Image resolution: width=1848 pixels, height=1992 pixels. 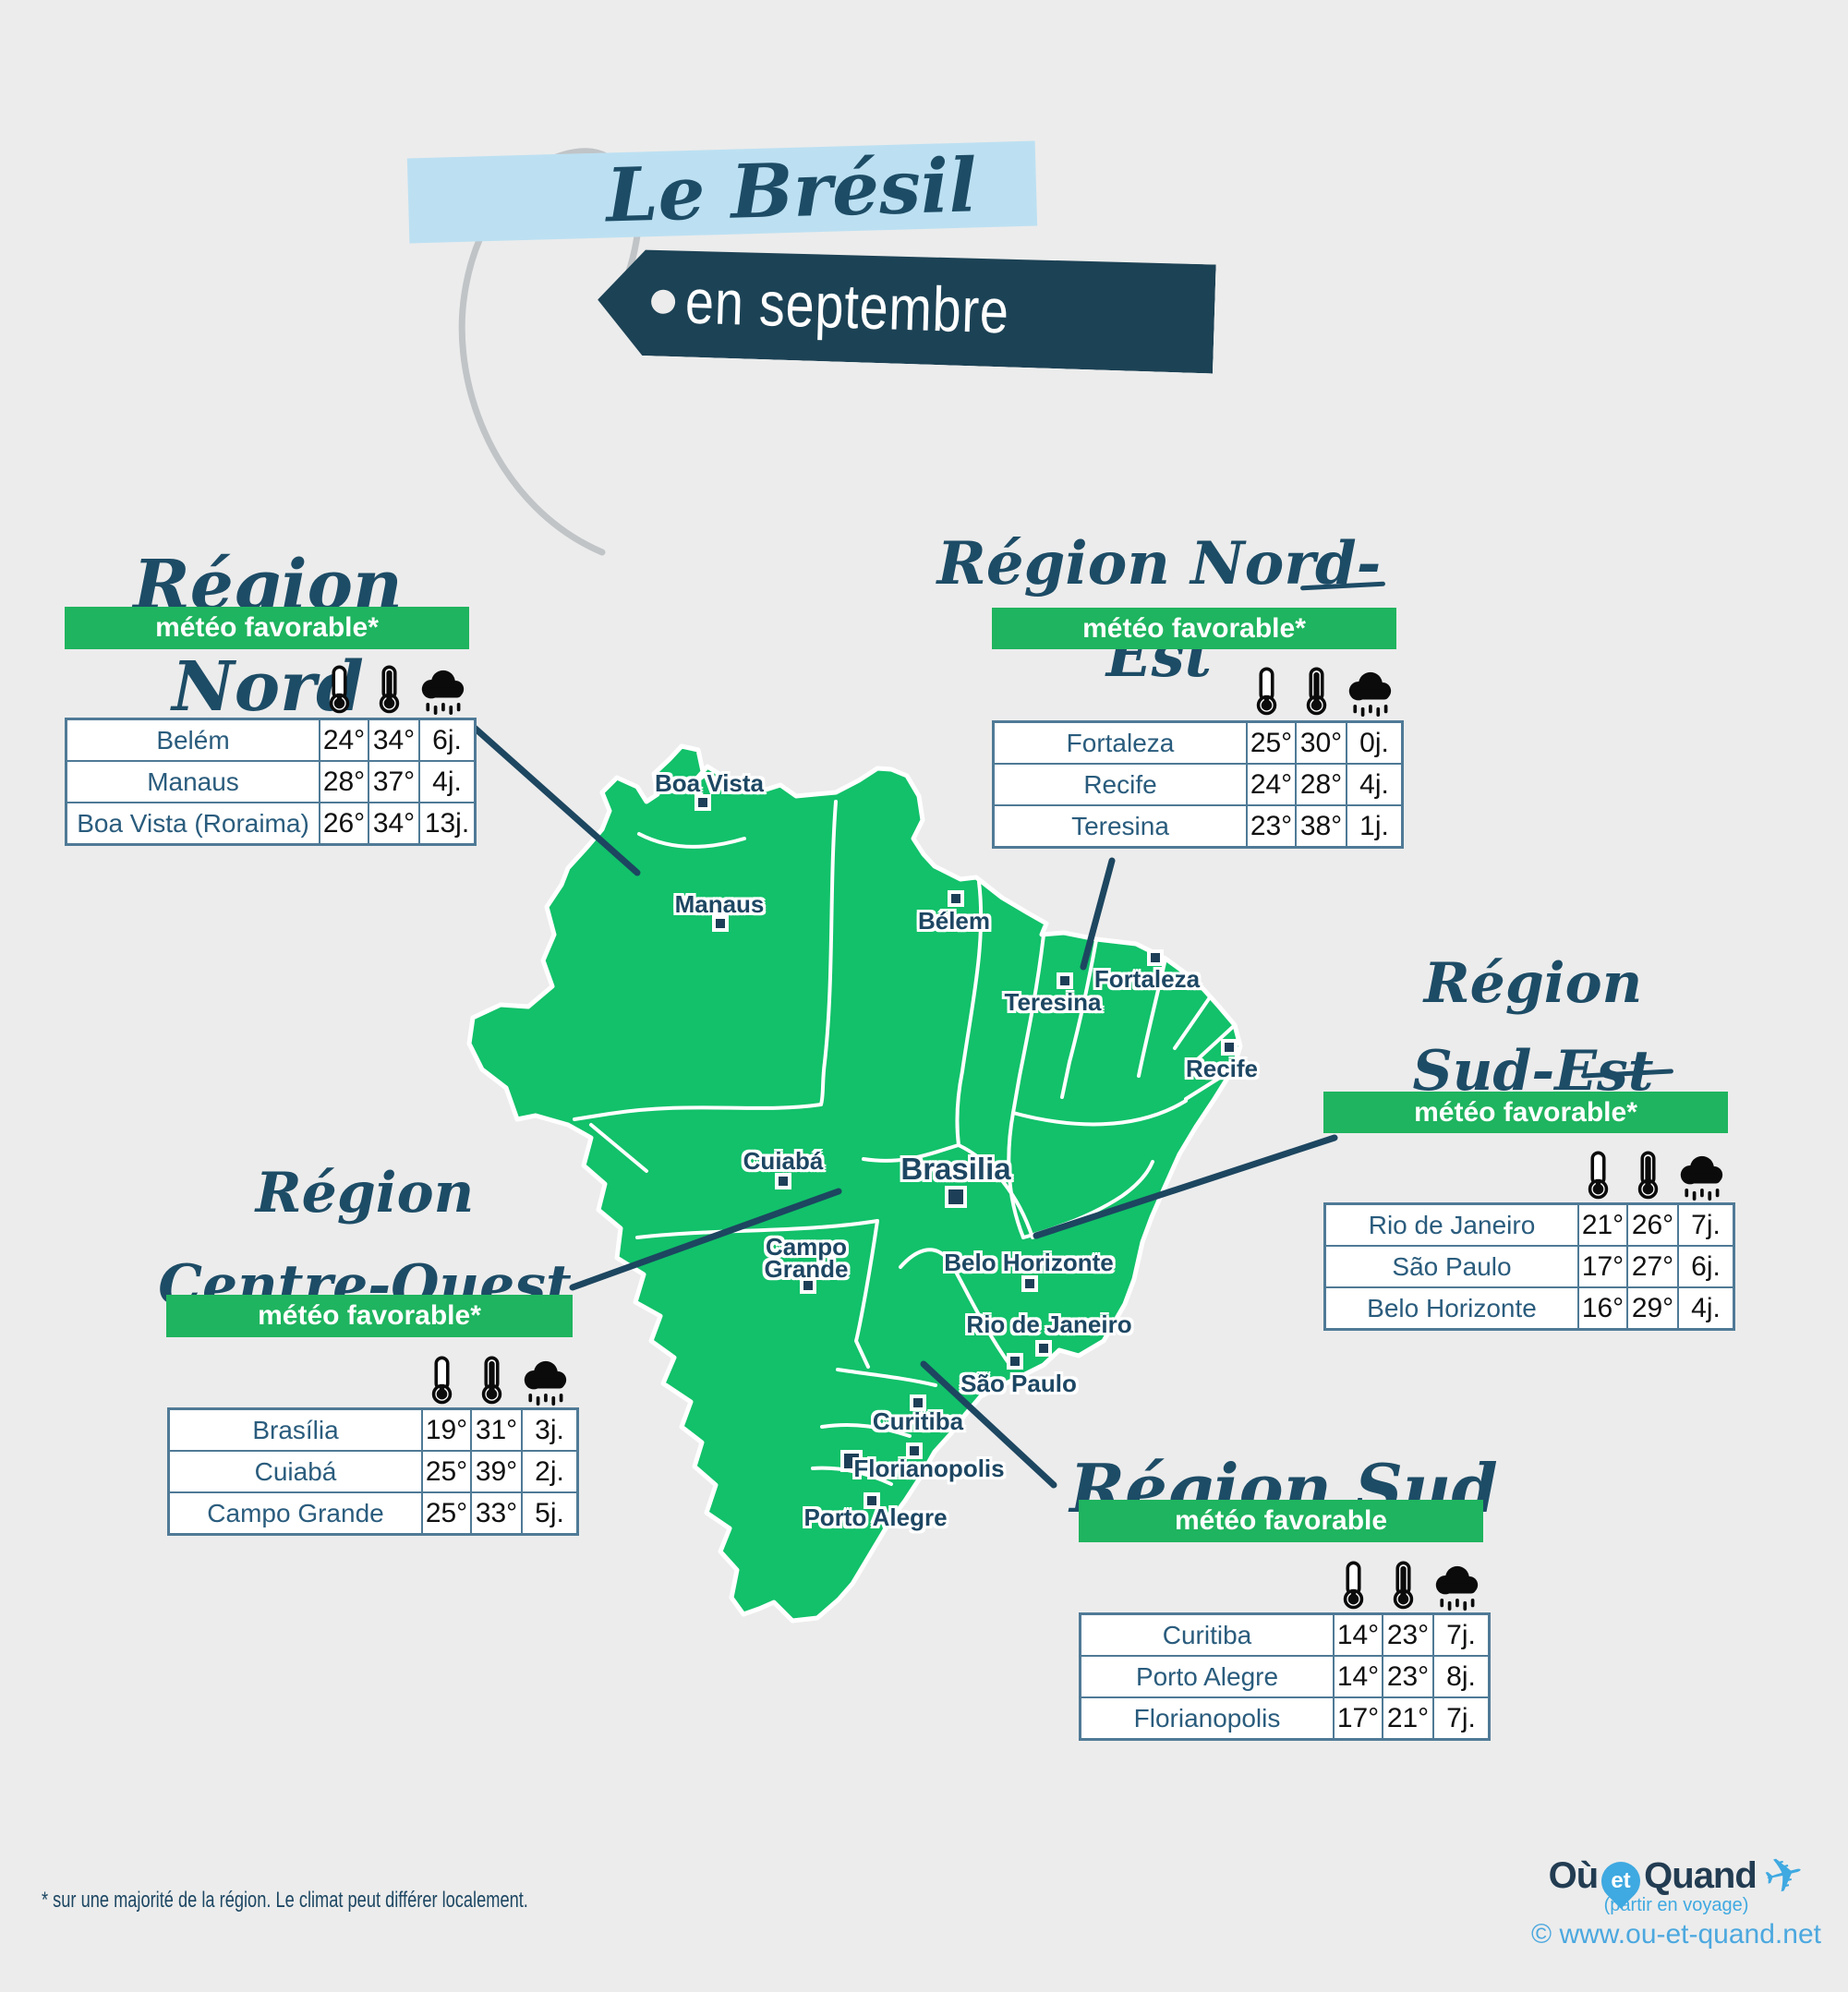 I want to click on rain-days-cell: 2j., so click(x=549, y=1471).